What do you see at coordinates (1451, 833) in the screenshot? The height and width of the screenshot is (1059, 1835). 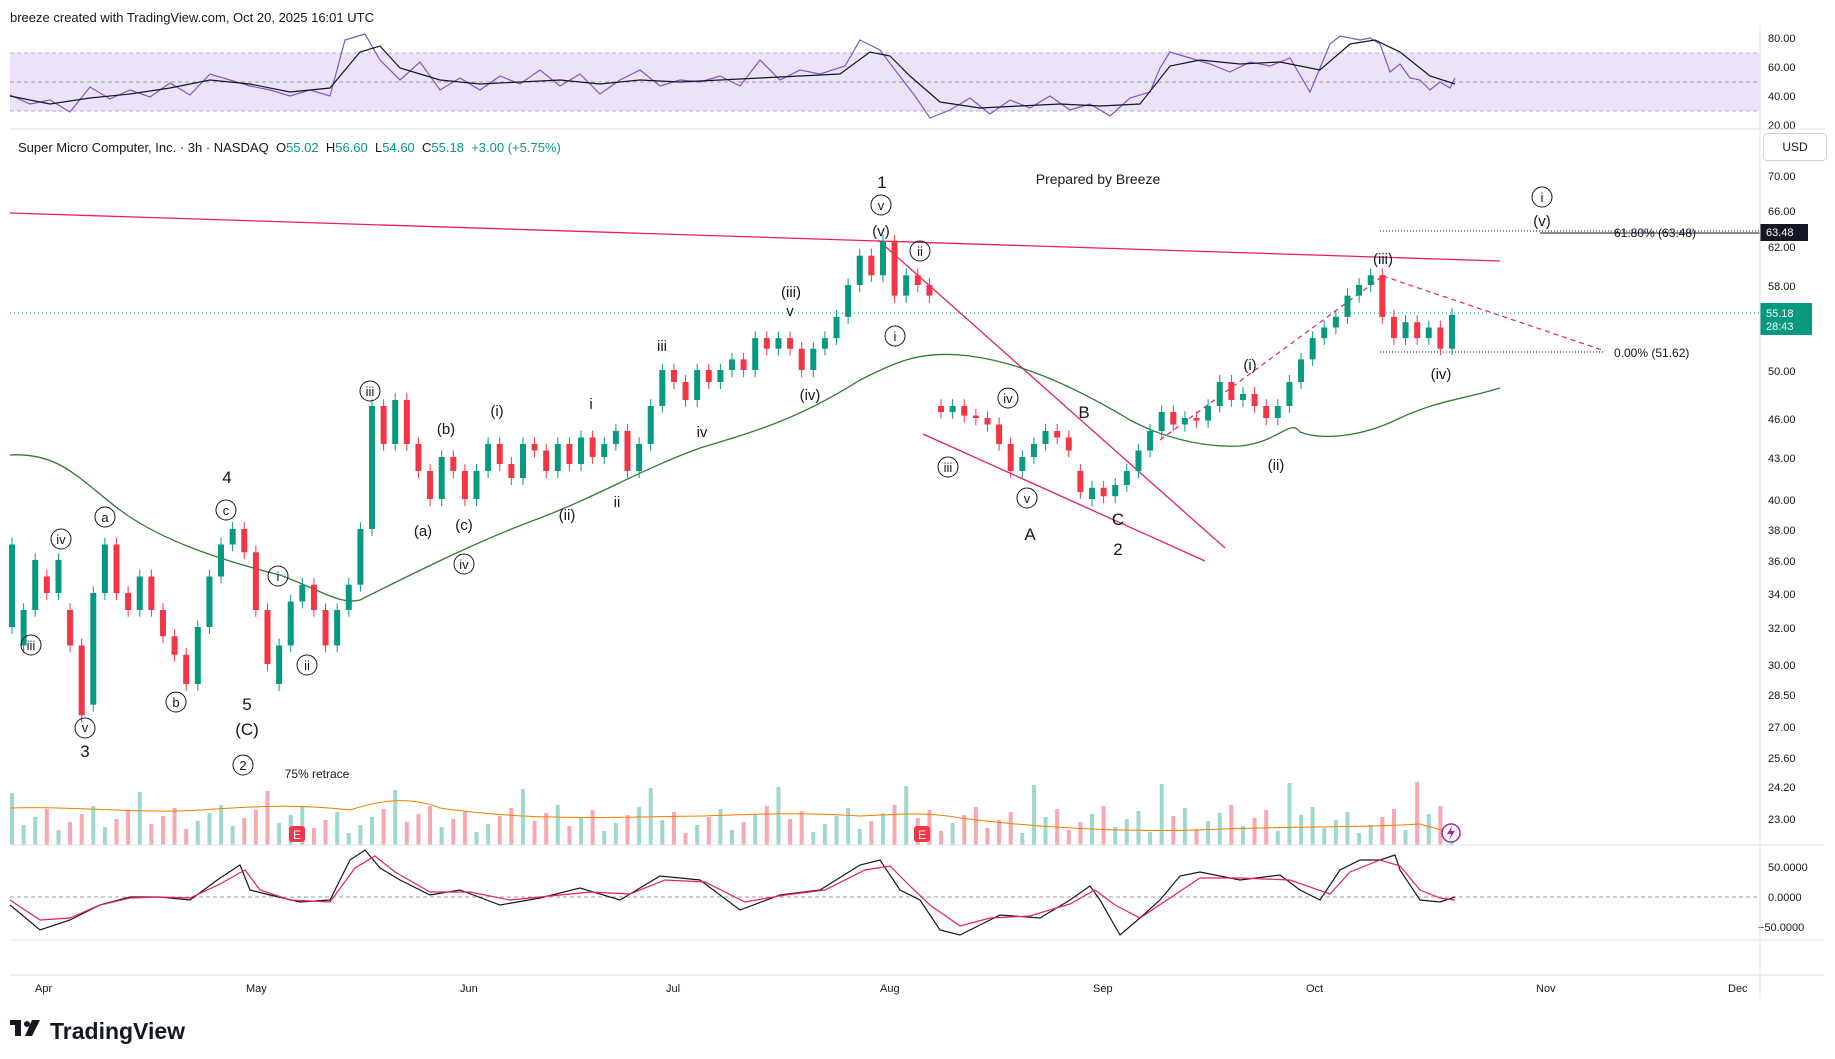 I see `lightning-icon` at bounding box center [1451, 833].